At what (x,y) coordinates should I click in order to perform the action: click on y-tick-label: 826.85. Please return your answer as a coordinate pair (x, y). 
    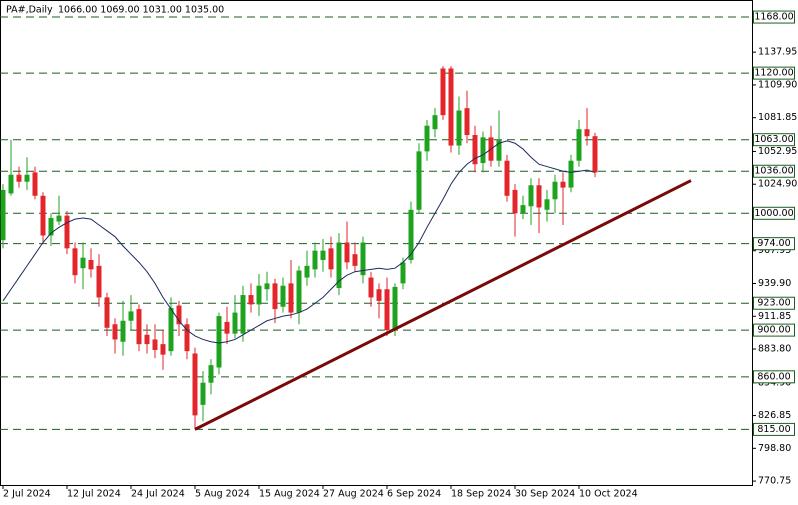
    Looking at the image, I should click on (774, 415).